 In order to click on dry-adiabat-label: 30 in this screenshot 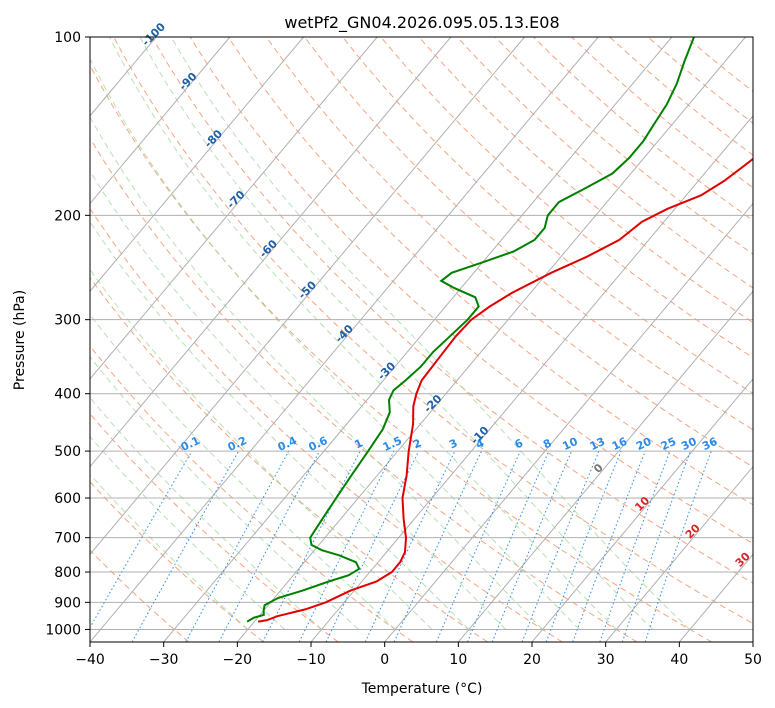, I will do `click(743, 559)`.